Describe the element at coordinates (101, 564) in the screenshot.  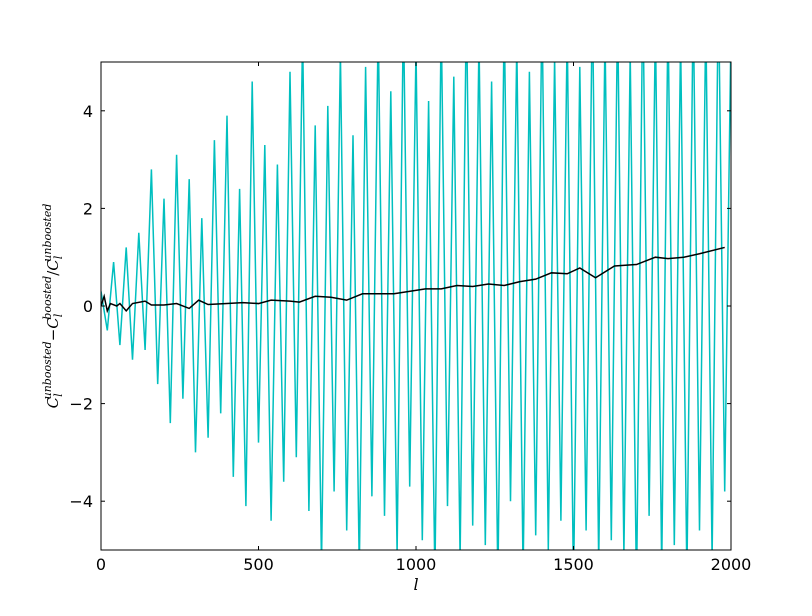
I see `x-tick-label: 0` at that location.